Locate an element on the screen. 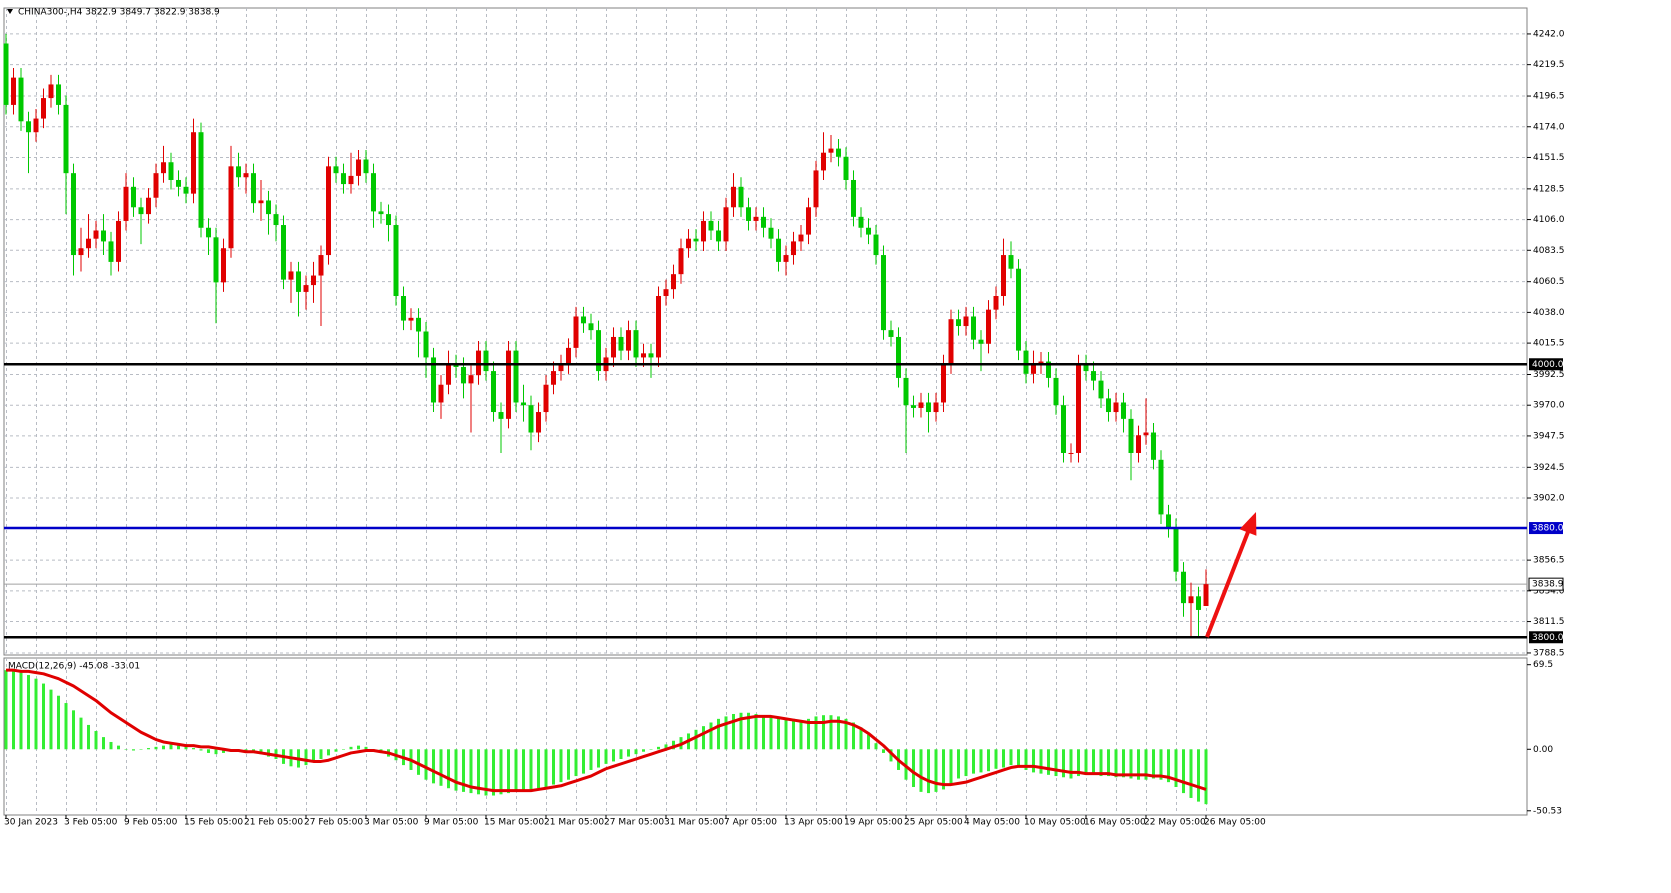  signal-line is located at coordinates (606, 730).